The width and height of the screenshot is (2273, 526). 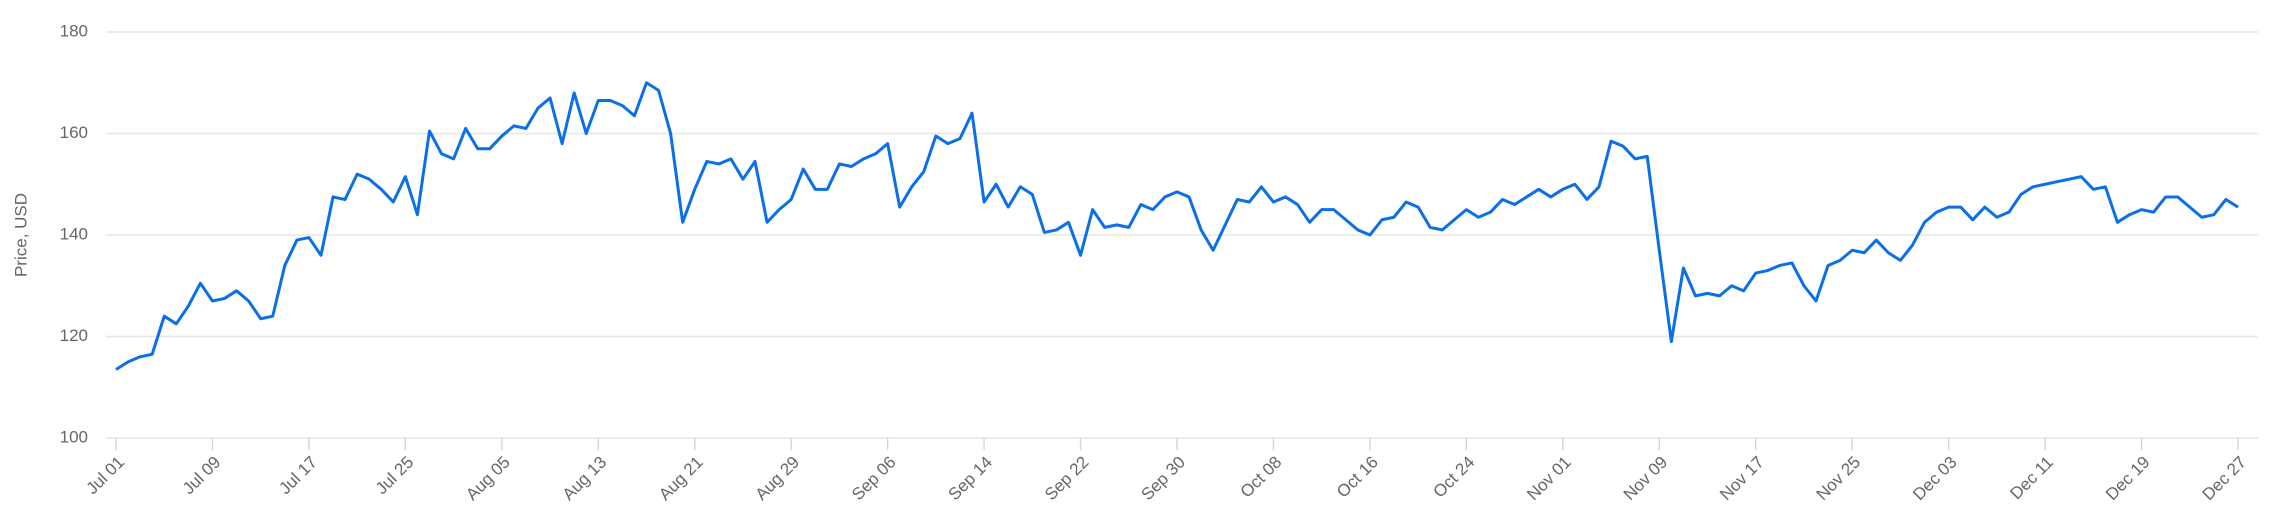 What do you see at coordinates (1163, 479) in the screenshot?
I see `x-tick-label: Sep 30` at bounding box center [1163, 479].